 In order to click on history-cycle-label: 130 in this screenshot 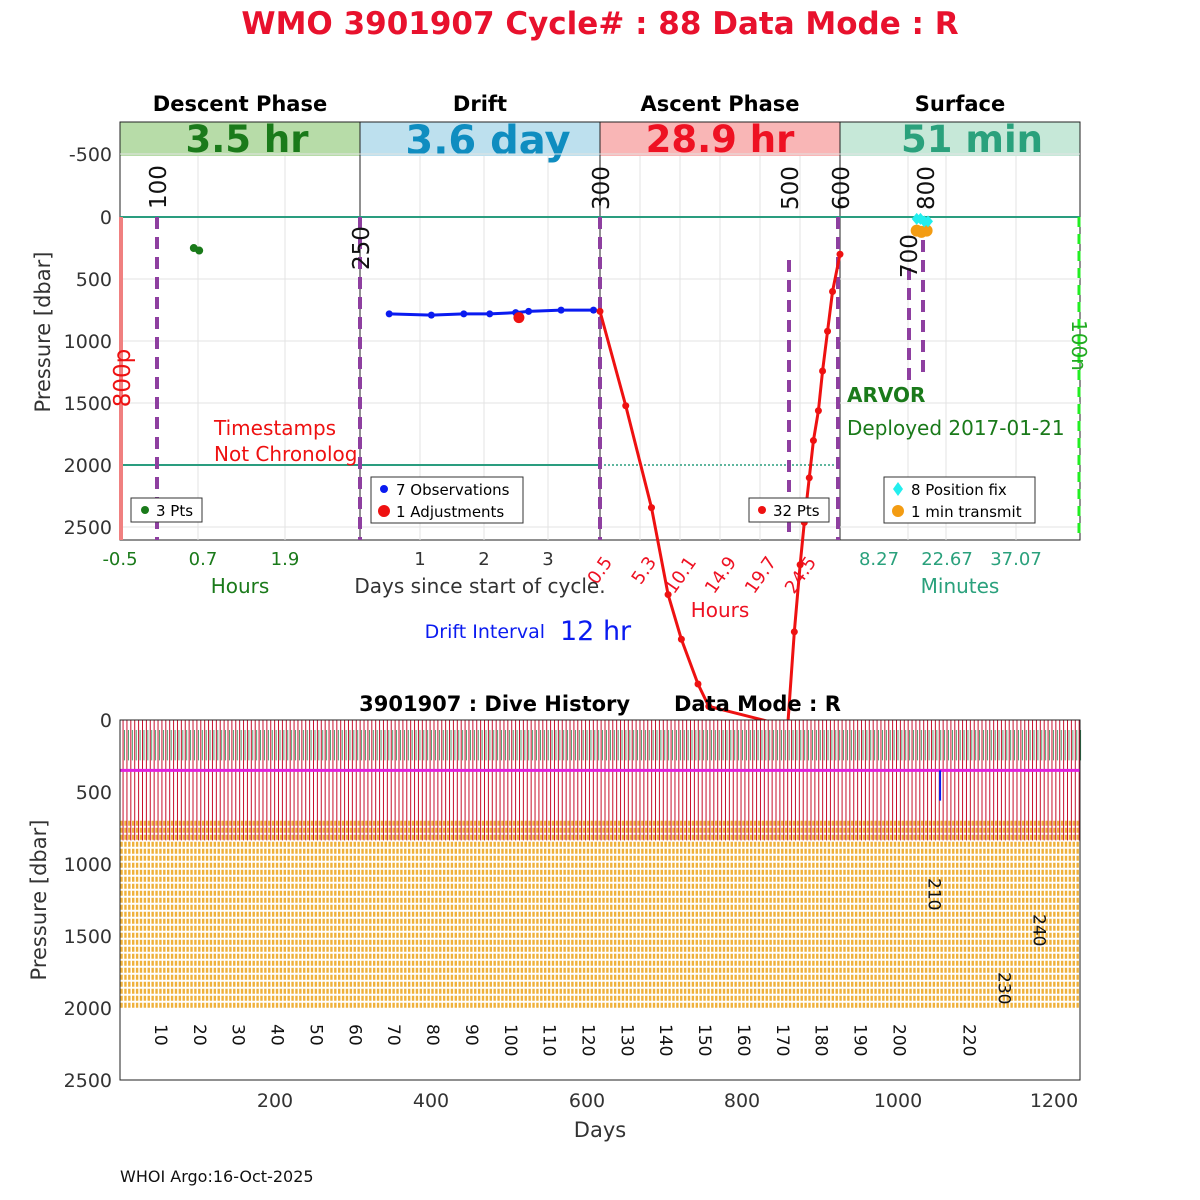, I will do `click(626, 1040)`.